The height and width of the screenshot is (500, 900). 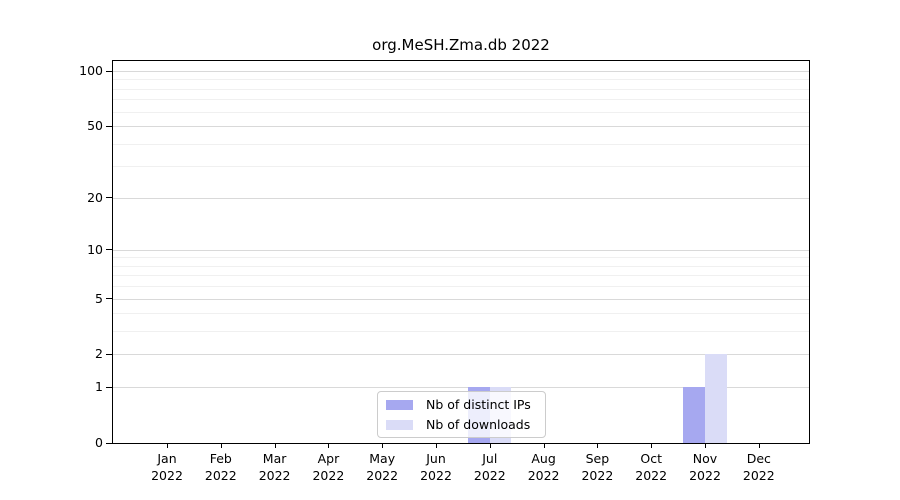 What do you see at coordinates (543, 458) in the screenshot?
I see `x-tick-month: Aug` at bounding box center [543, 458].